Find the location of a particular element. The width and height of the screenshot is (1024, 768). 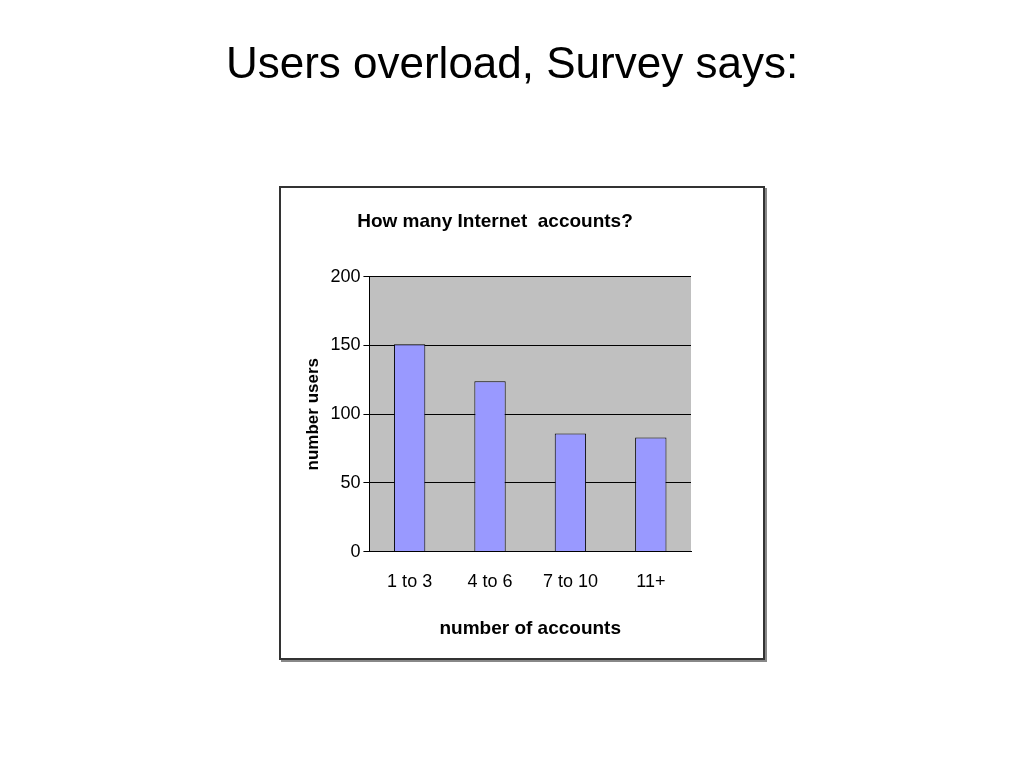

x-tick-label: 4 to 6 is located at coordinates (490, 581).